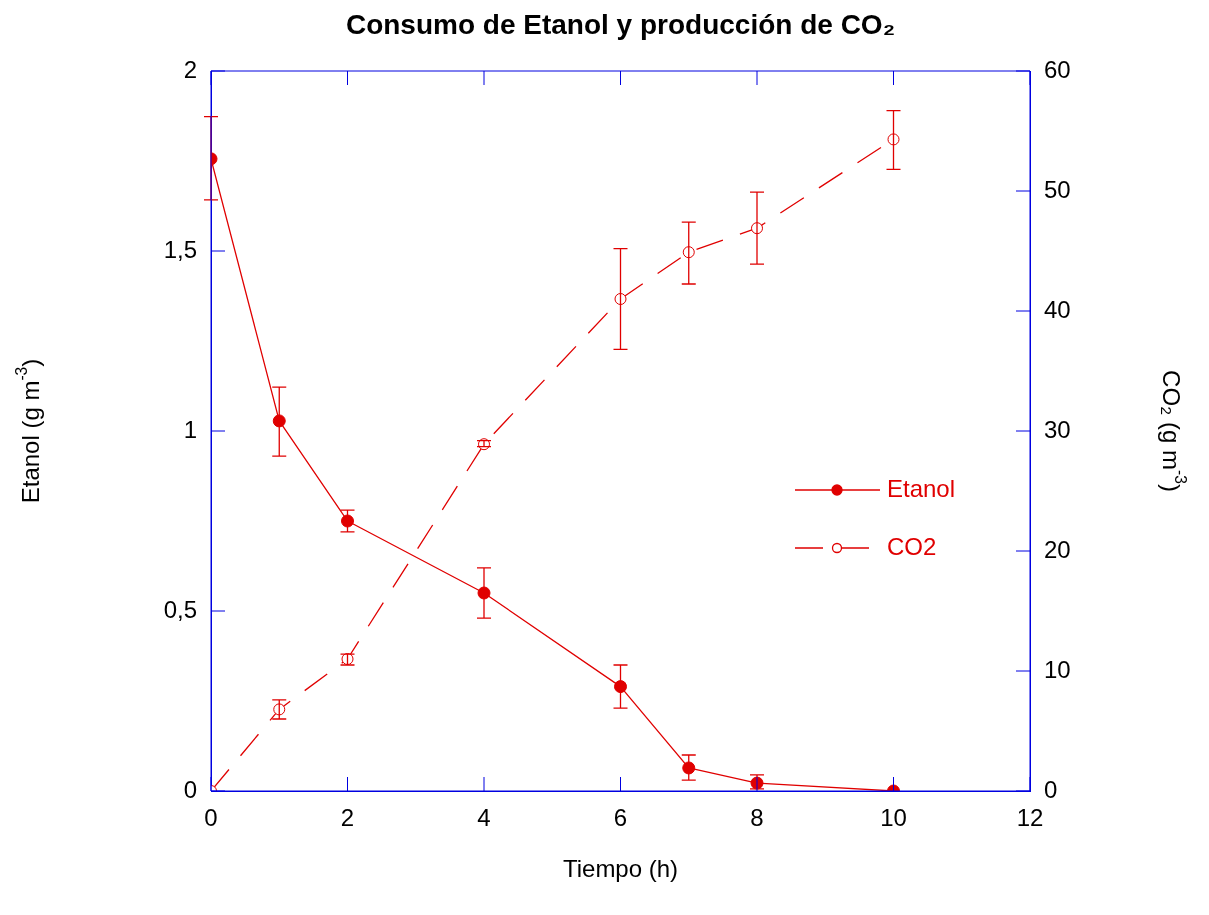  What do you see at coordinates (620, 868) in the screenshot?
I see `x-axis-title: Tiempo (h)` at bounding box center [620, 868].